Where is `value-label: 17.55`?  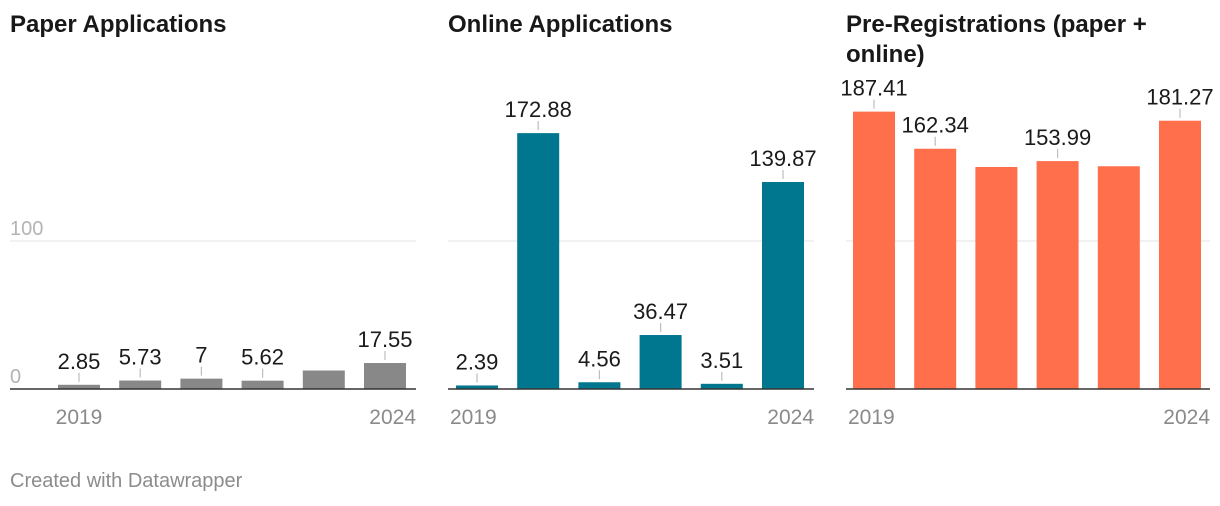 value-label: 17.55 is located at coordinates (384, 339).